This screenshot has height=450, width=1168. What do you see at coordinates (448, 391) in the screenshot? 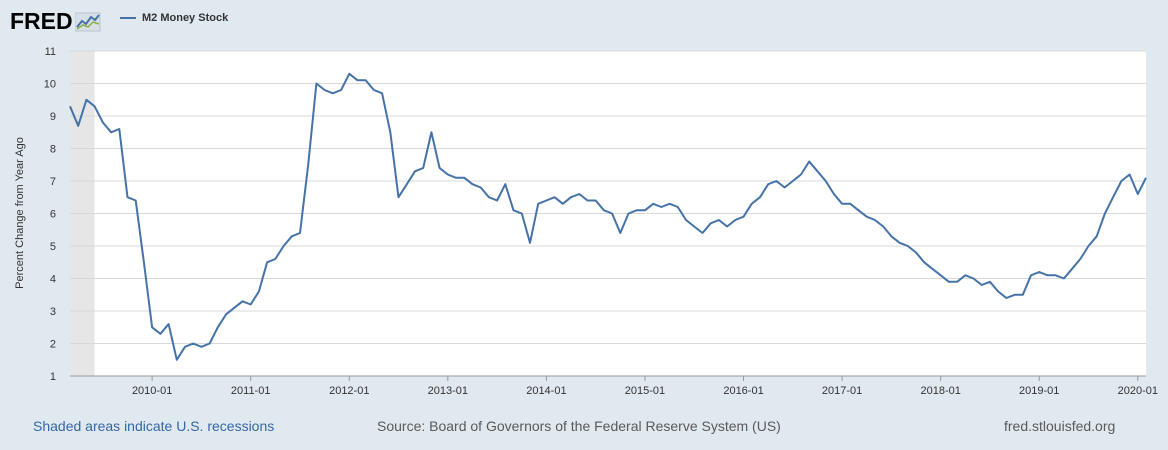
I see `x-tick-label: 2013-01` at bounding box center [448, 391].